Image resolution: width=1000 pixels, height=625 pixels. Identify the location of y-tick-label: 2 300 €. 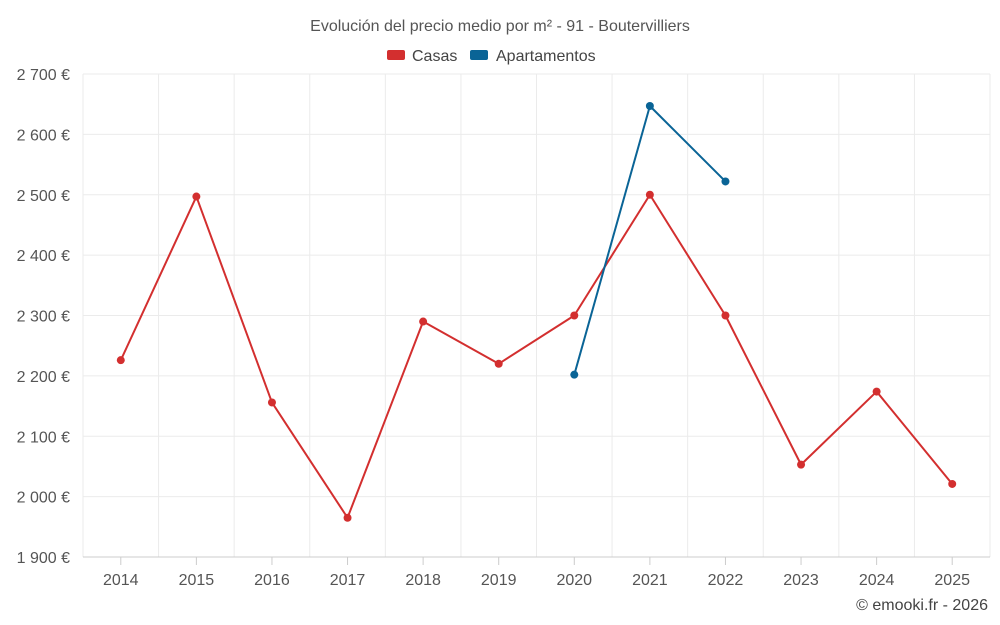
(43, 317).